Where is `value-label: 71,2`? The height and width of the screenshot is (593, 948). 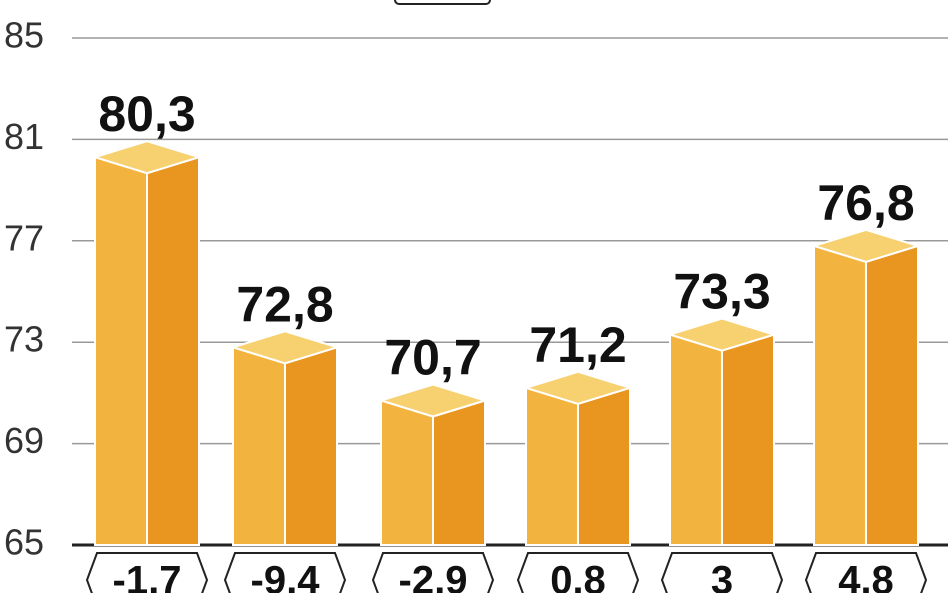
value-label: 71,2 is located at coordinates (577, 345).